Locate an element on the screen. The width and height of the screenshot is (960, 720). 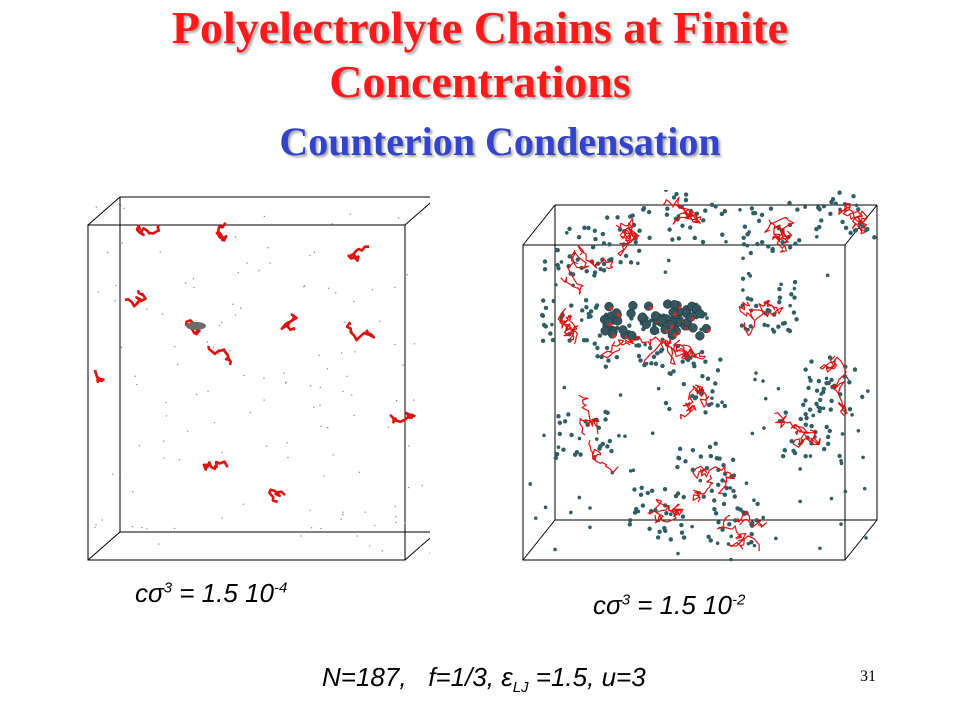
simulation-parameters: N=187, f=1/3, εLJ =1.5, u=3 is located at coordinates (484, 679).